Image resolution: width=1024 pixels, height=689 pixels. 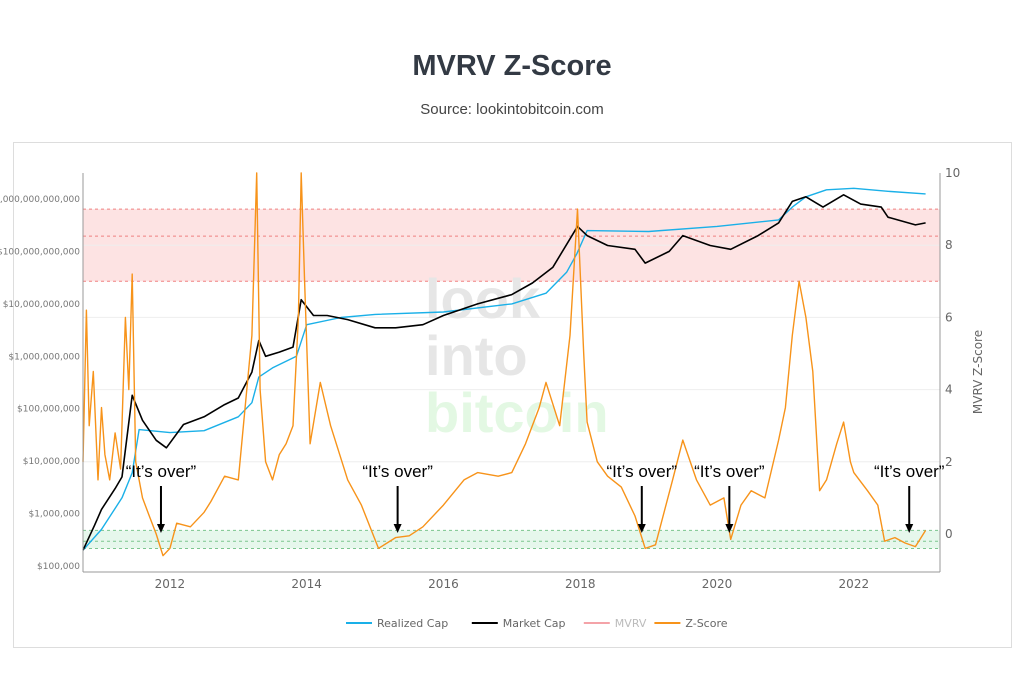 What do you see at coordinates (978, 372) in the screenshot?
I see `right-axis-title: MVRV Z-Score` at bounding box center [978, 372].